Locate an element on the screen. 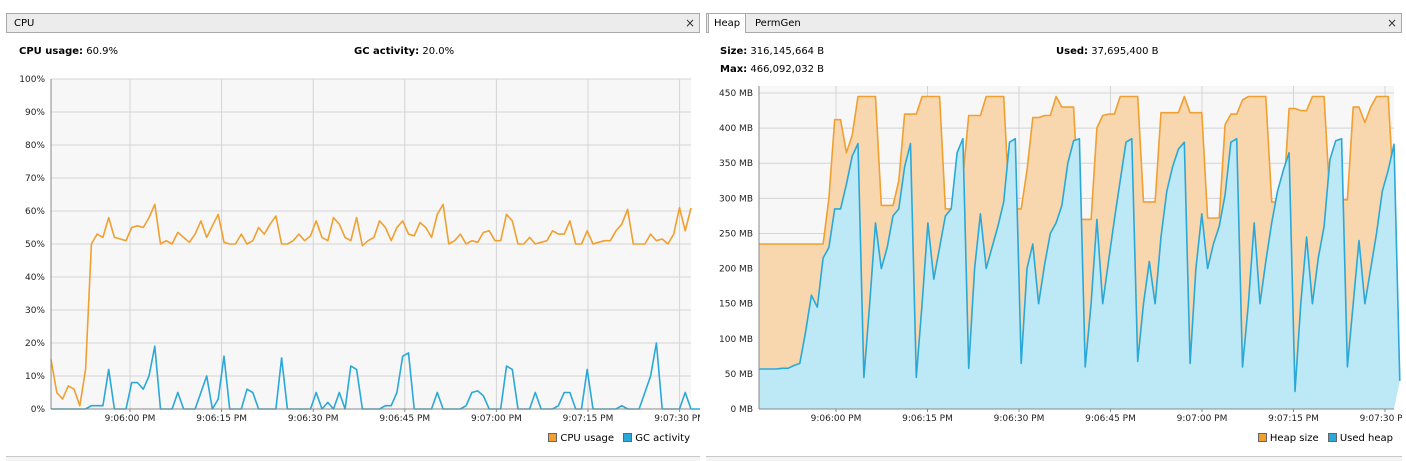 Image resolution: width=1406 pixels, height=461 pixels. legend-used-heap: Used heap is located at coordinates (1366, 438).